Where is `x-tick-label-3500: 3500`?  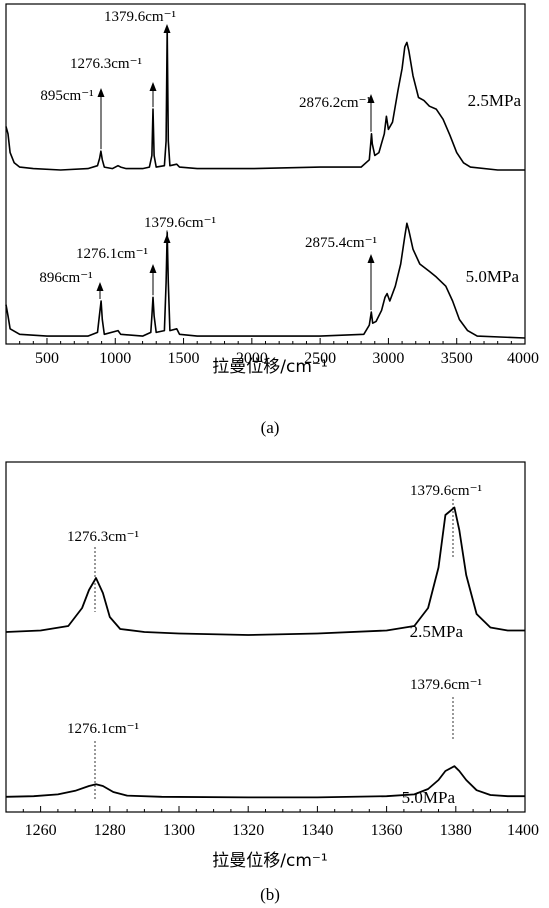 x-tick-label-3500: 3500 is located at coordinates (457, 358).